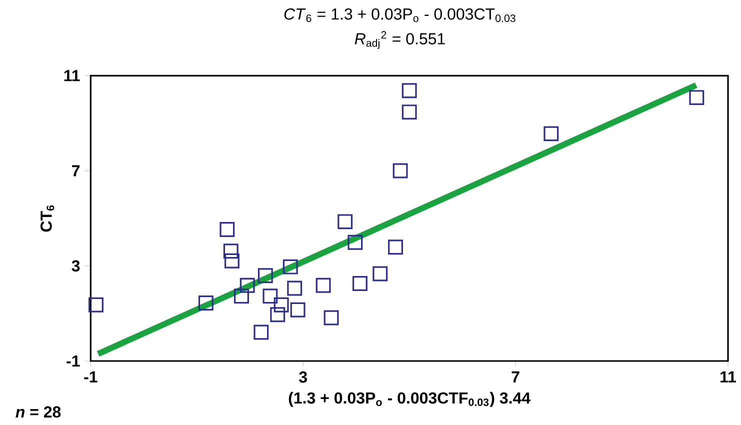 This screenshot has width=741, height=425. I want to click on x-tick-label: -1, so click(91, 376).